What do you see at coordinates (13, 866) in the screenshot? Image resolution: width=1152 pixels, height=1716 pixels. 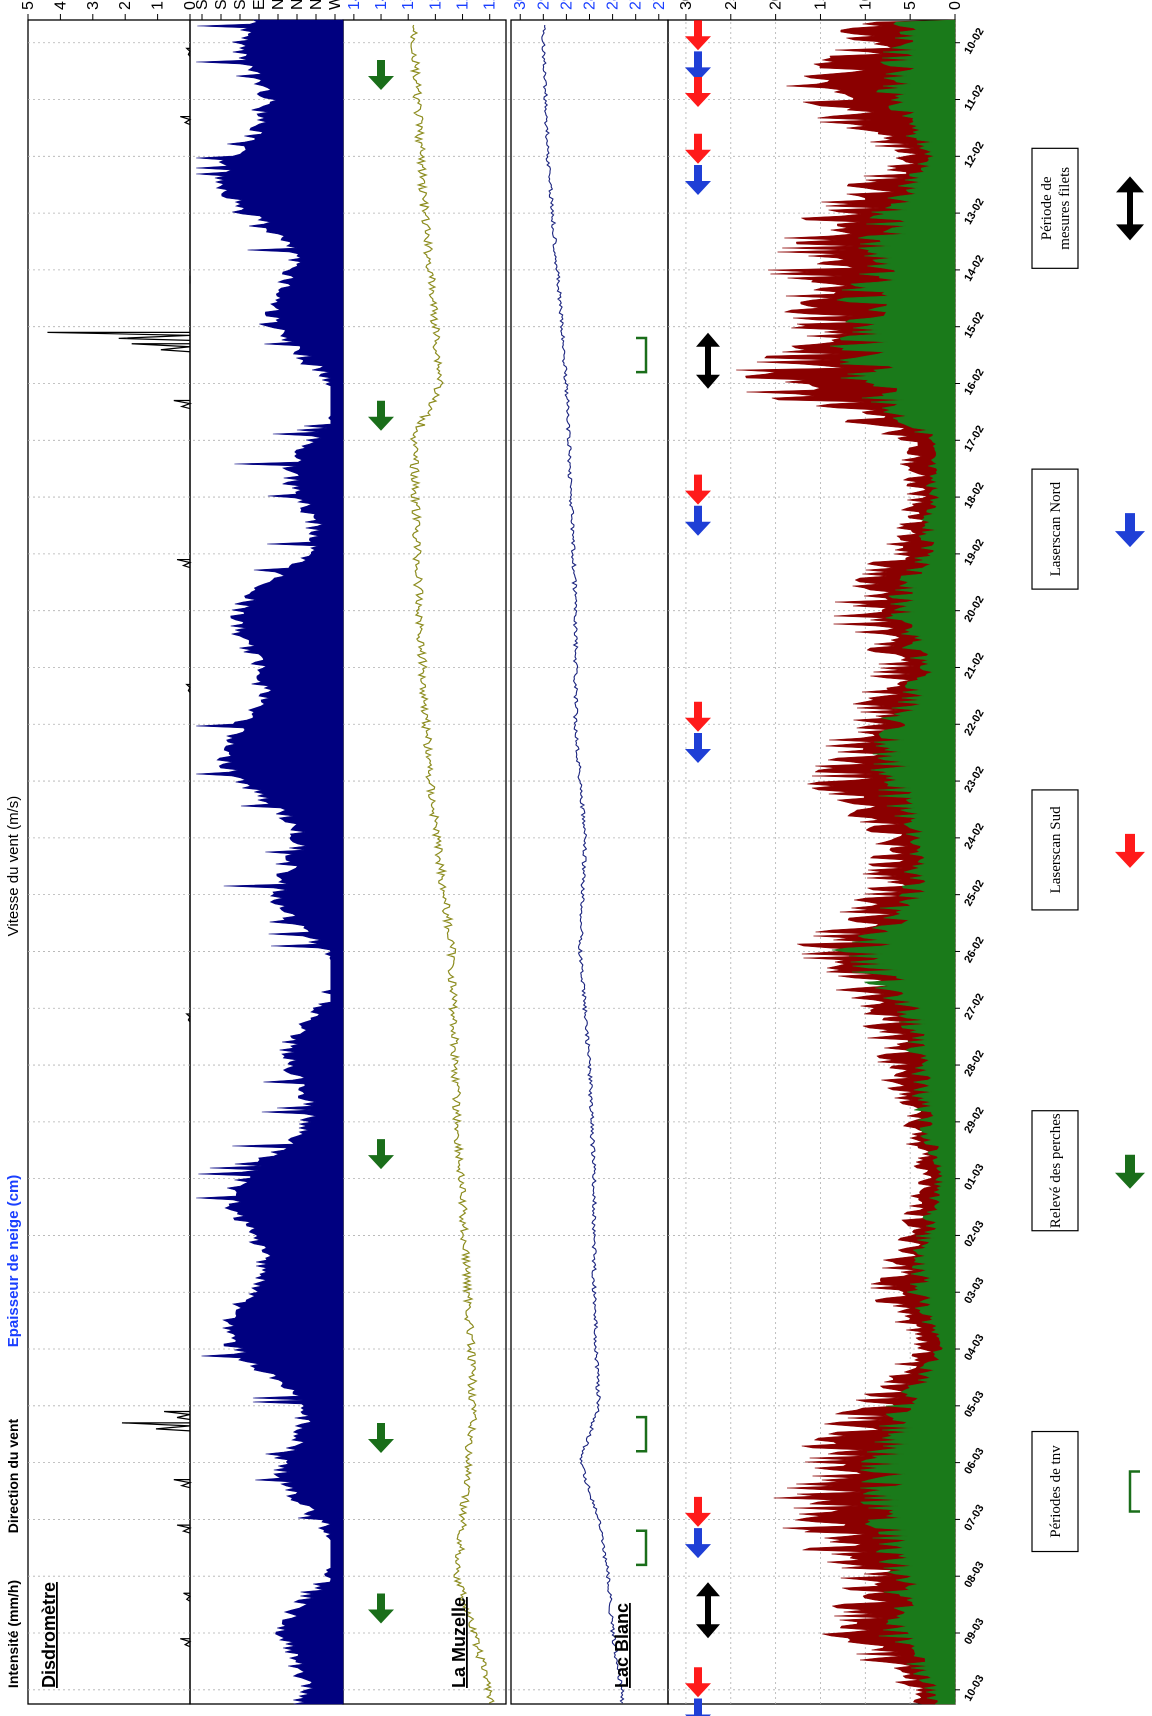 I see `wind-ylabel: Vitesse du vent (m/s)` at bounding box center [13, 866].